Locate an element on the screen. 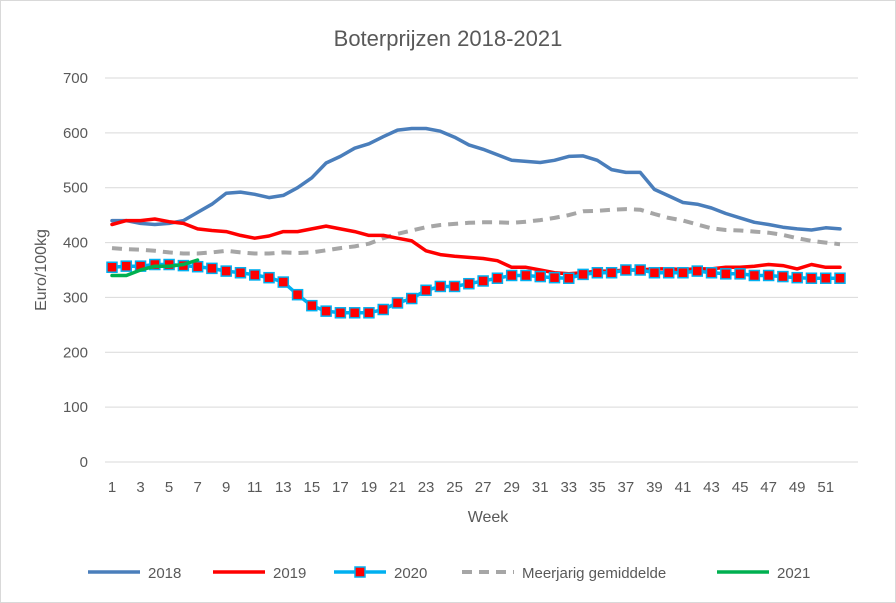 This screenshot has width=896, height=603. y-tick-label: 0 is located at coordinates (84, 462).